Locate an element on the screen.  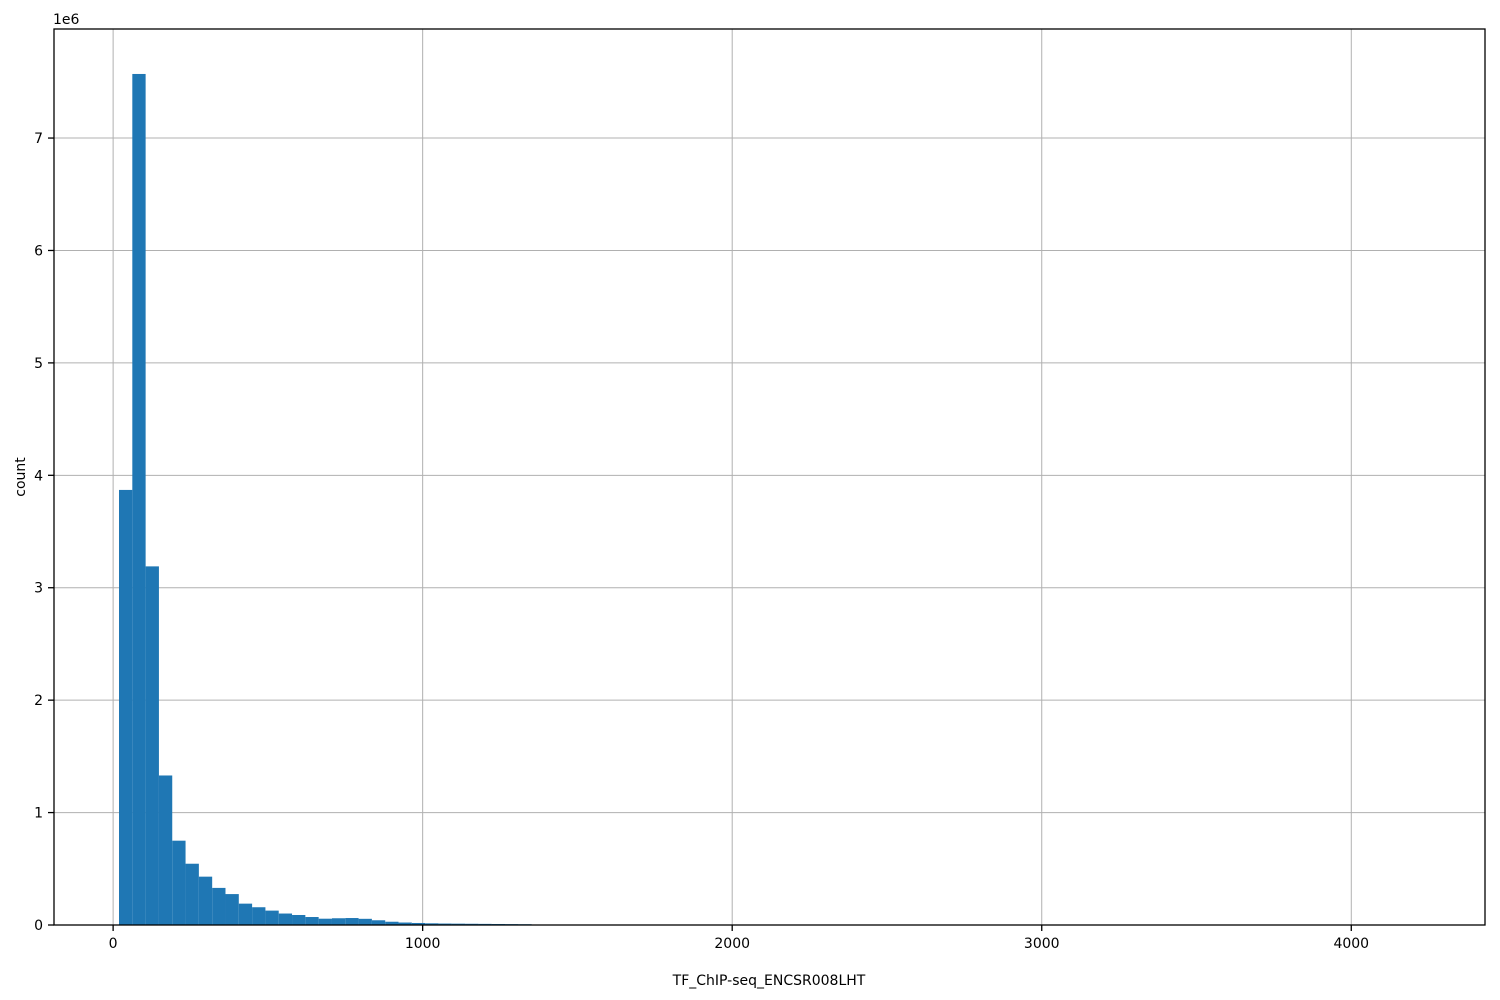
x-tick-label: 1000 is located at coordinates (423, 944).